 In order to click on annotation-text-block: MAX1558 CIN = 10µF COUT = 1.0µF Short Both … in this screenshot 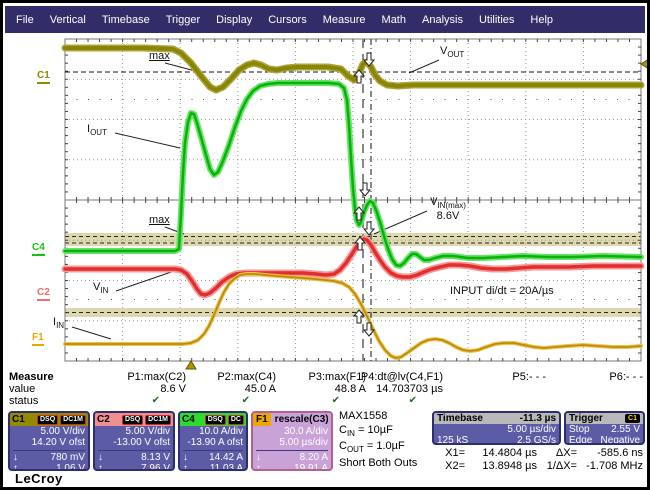, I will do `click(378, 440)`.